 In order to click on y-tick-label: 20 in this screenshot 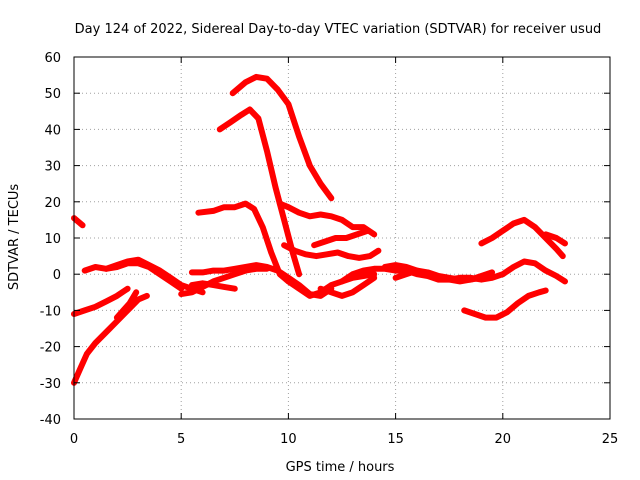, I will do `click(52, 203)`.